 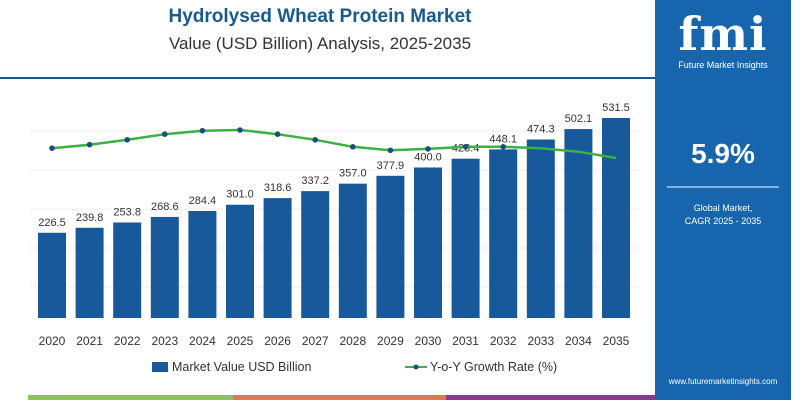 What do you see at coordinates (240, 341) in the screenshot?
I see `x-tick-2025: 2025` at bounding box center [240, 341].